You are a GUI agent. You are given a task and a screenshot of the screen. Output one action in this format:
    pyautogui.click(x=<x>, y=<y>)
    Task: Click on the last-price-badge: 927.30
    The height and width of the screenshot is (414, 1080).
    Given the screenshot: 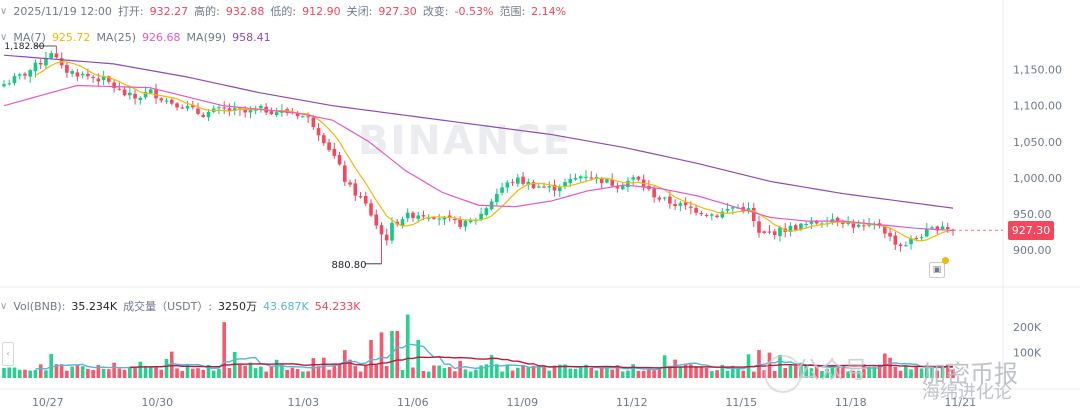 What is the action you would take?
    pyautogui.click(x=1031, y=230)
    